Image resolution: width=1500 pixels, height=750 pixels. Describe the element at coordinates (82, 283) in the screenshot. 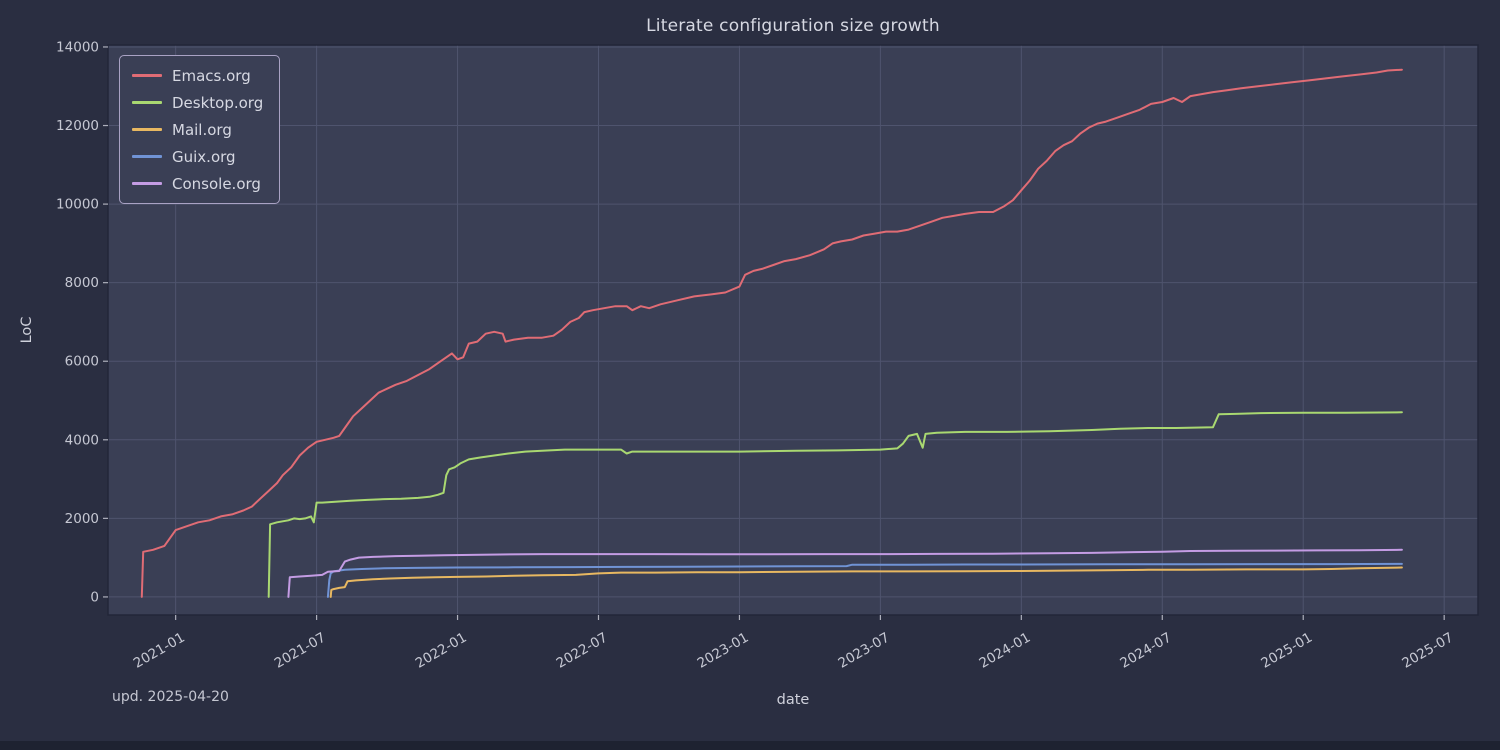

I see `y-tick-label: 8000` at that location.